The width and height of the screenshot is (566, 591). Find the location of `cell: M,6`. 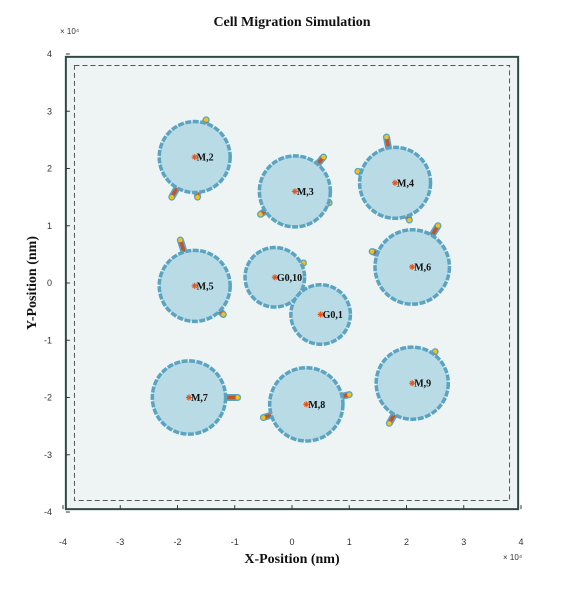

cell: M,6 is located at coordinates (410, 264).